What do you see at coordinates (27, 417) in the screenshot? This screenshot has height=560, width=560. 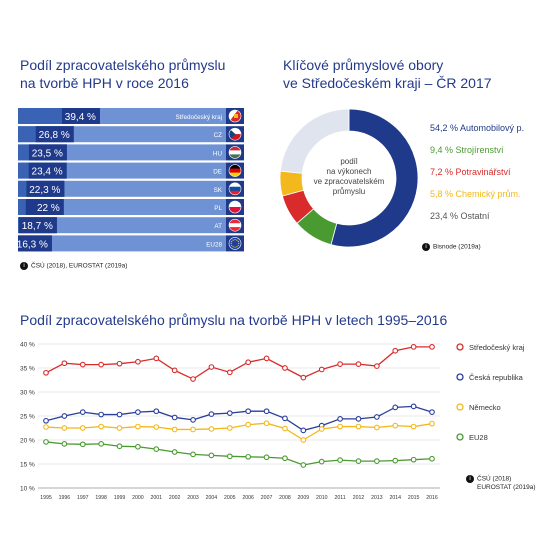 I see `y-tick-label: 25 %` at bounding box center [27, 417].